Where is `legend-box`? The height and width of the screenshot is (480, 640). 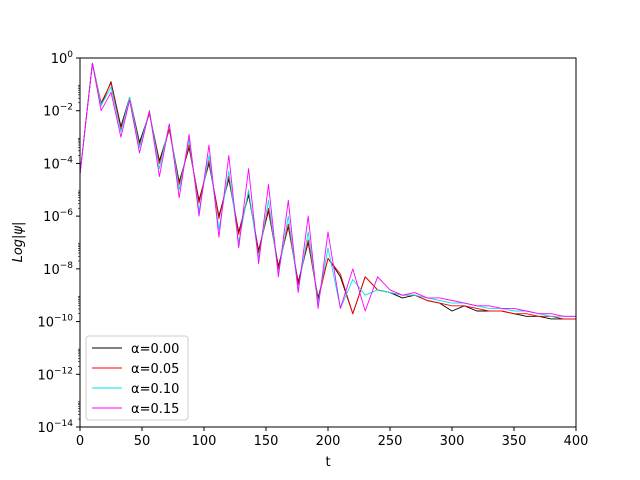
legend-box is located at coordinates (137, 378).